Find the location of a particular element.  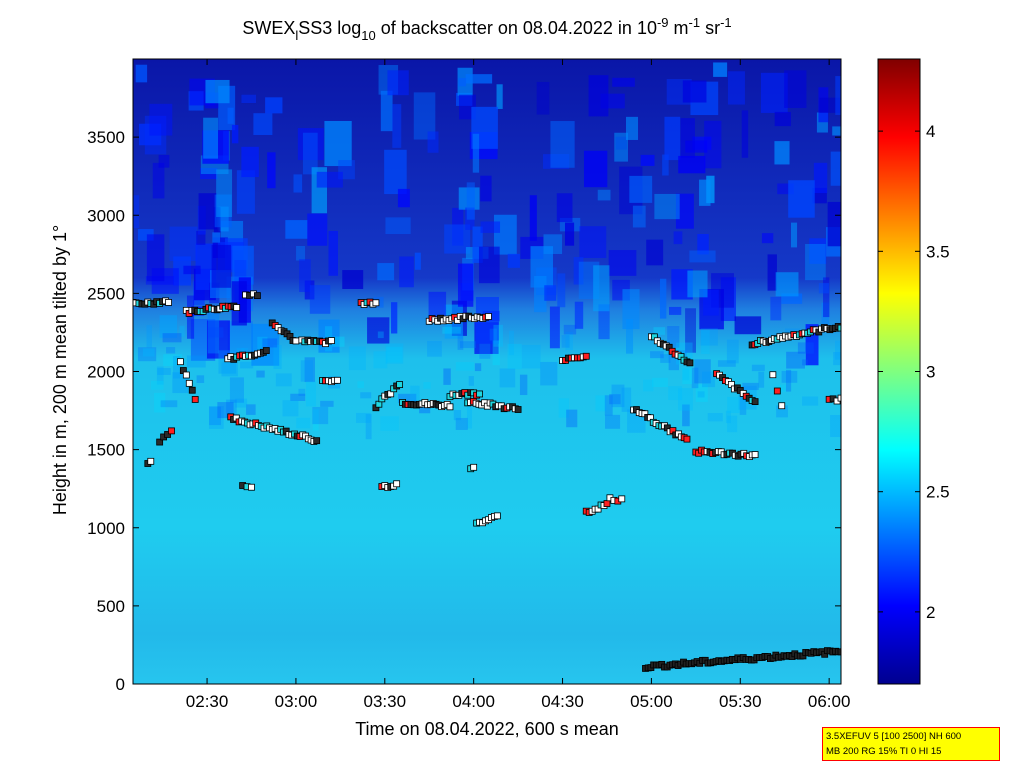

x-tick-label: 02:30 is located at coordinates (207, 701).